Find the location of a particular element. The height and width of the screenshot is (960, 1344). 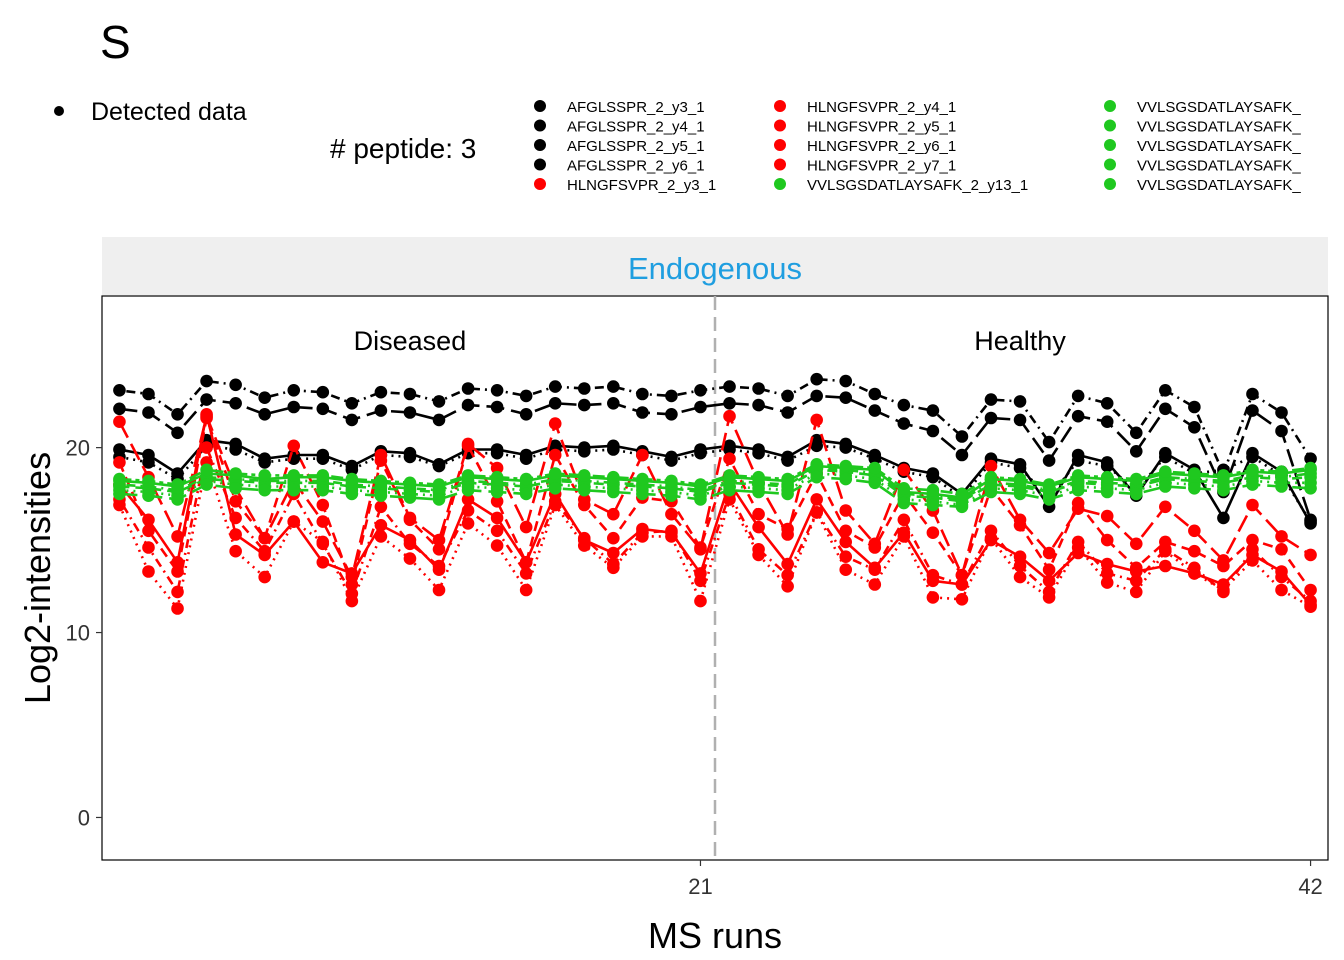

series-line is located at coordinates (715, 489).